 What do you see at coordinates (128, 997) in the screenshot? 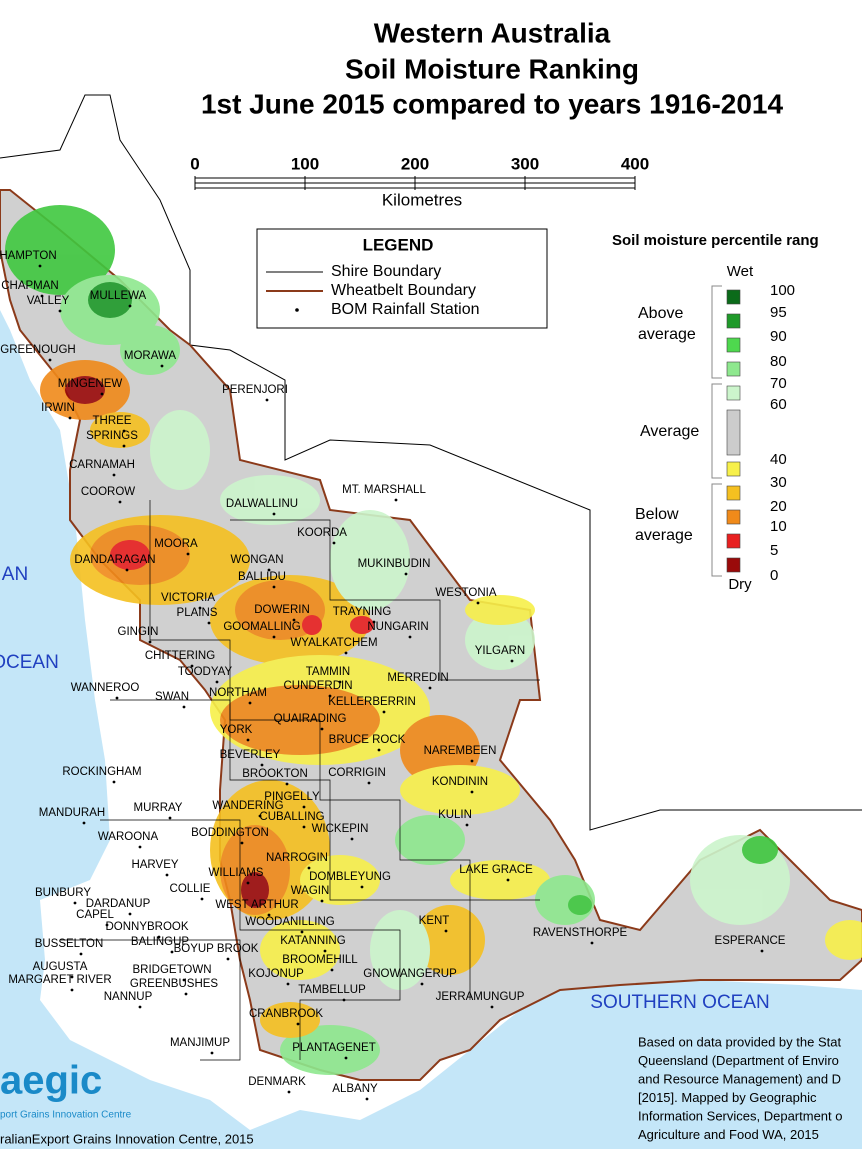
I see `place-label: NANNUP` at bounding box center [128, 997].